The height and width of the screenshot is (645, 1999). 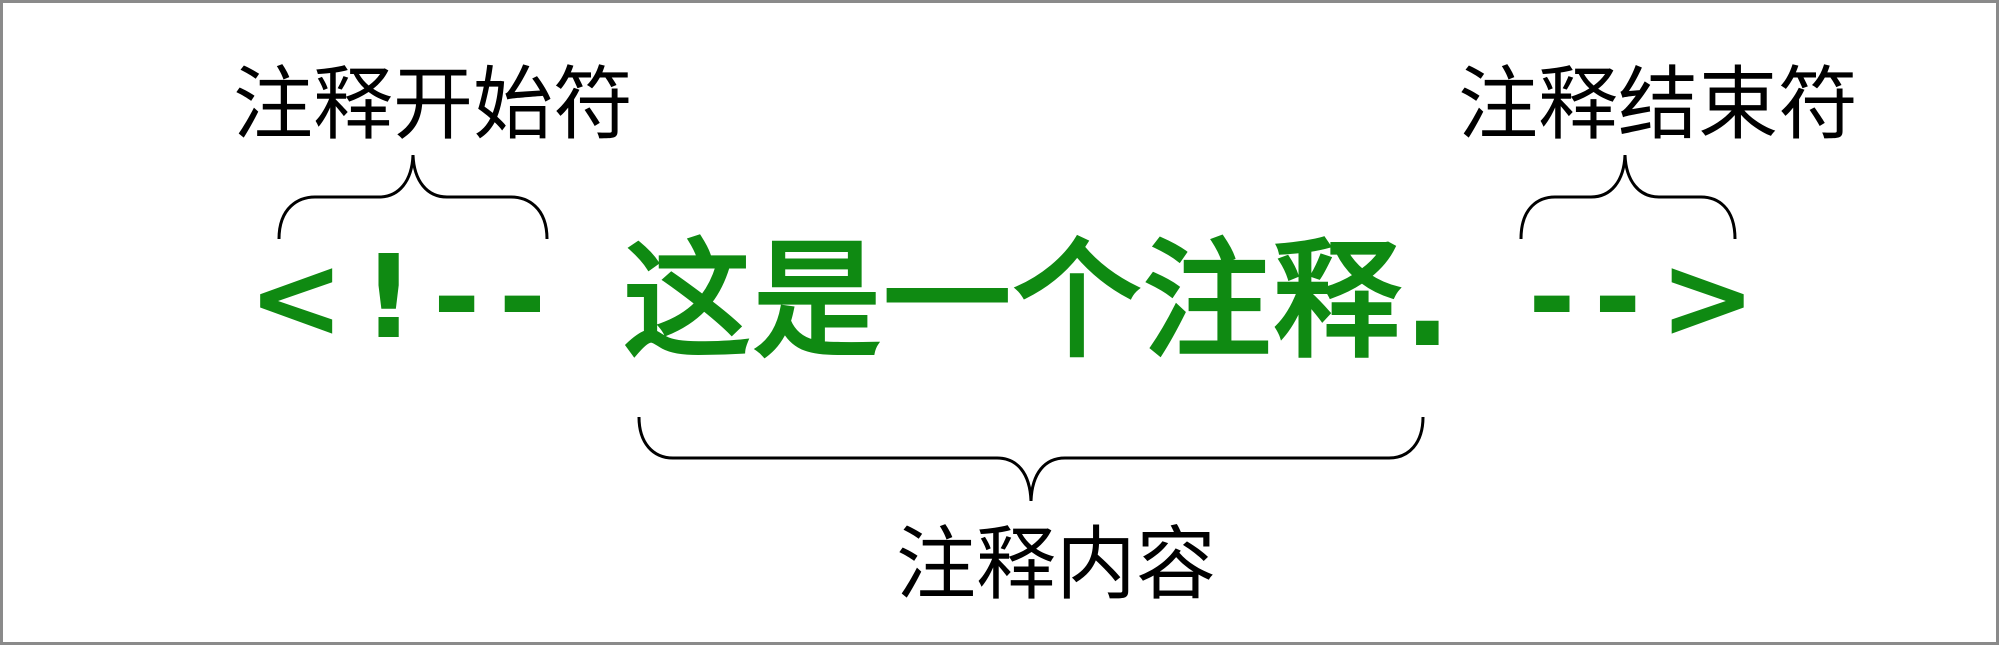 What do you see at coordinates (1031, 459) in the screenshot?
I see `brace-comment-content` at bounding box center [1031, 459].